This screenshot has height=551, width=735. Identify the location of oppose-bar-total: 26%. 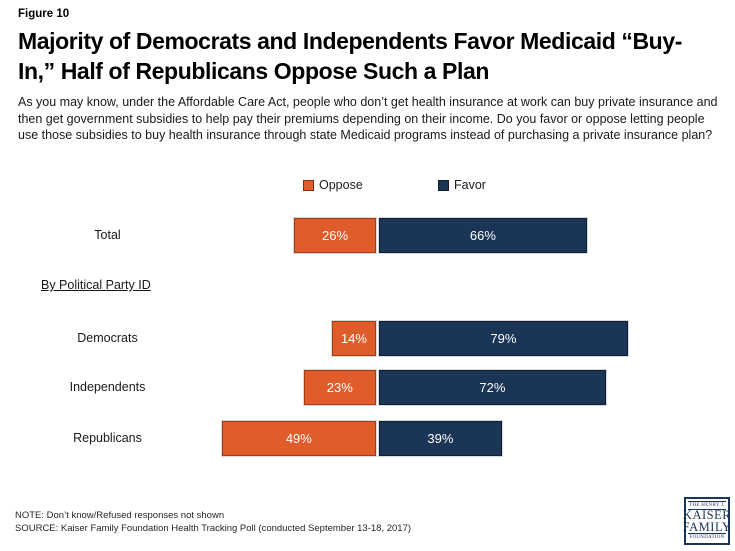
(335, 235).